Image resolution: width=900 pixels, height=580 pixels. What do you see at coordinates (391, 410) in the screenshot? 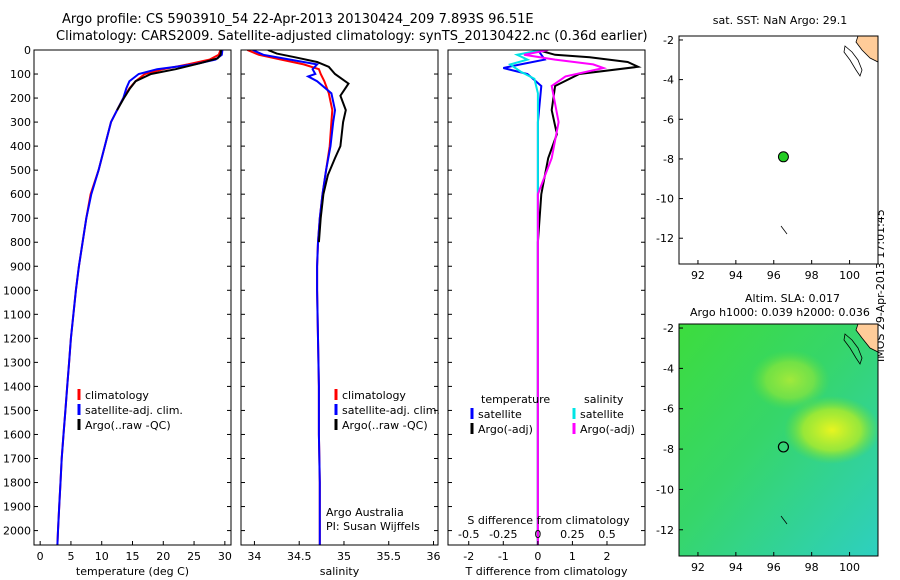
I see `salinity-legend-label: satellite-adj. clim.` at bounding box center [391, 410].